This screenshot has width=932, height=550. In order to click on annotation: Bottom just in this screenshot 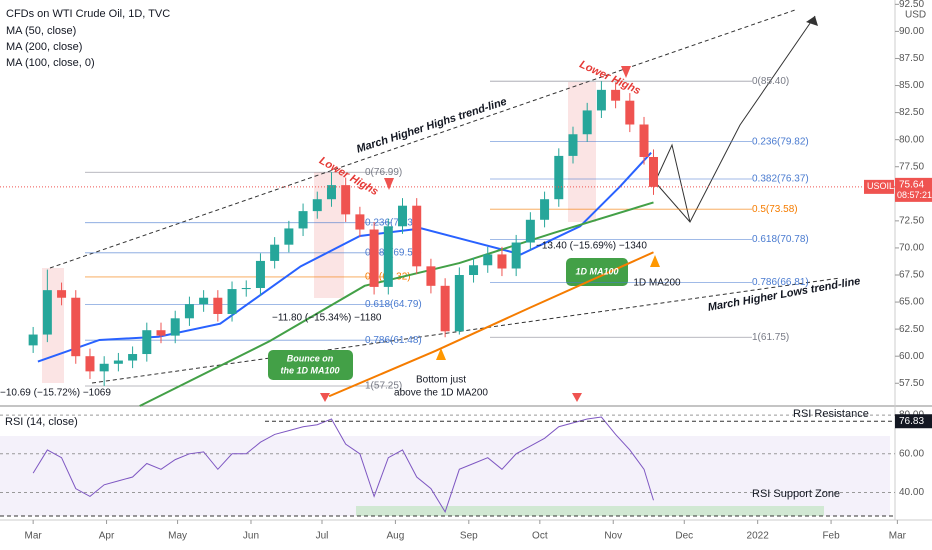, I will do `click(441, 380)`.